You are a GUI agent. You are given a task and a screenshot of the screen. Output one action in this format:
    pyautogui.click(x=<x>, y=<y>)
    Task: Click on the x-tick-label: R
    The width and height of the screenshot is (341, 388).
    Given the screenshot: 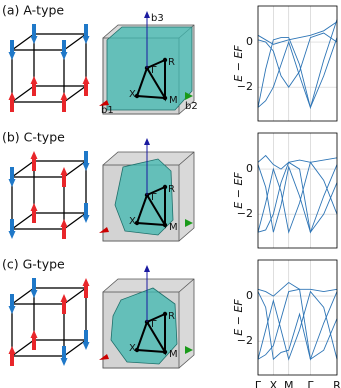 What is the action you would take?
    pyautogui.click(x=337, y=383)
    